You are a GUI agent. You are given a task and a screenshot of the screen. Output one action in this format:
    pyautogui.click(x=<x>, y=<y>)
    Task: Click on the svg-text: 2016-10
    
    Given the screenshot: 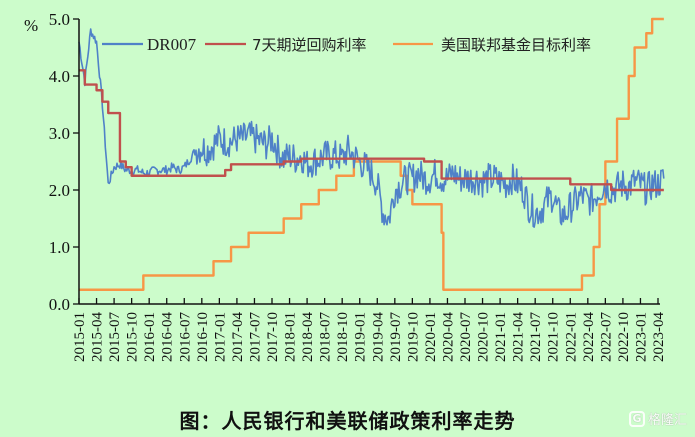 What is the action you would take?
    pyautogui.click(x=203, y=337)
    